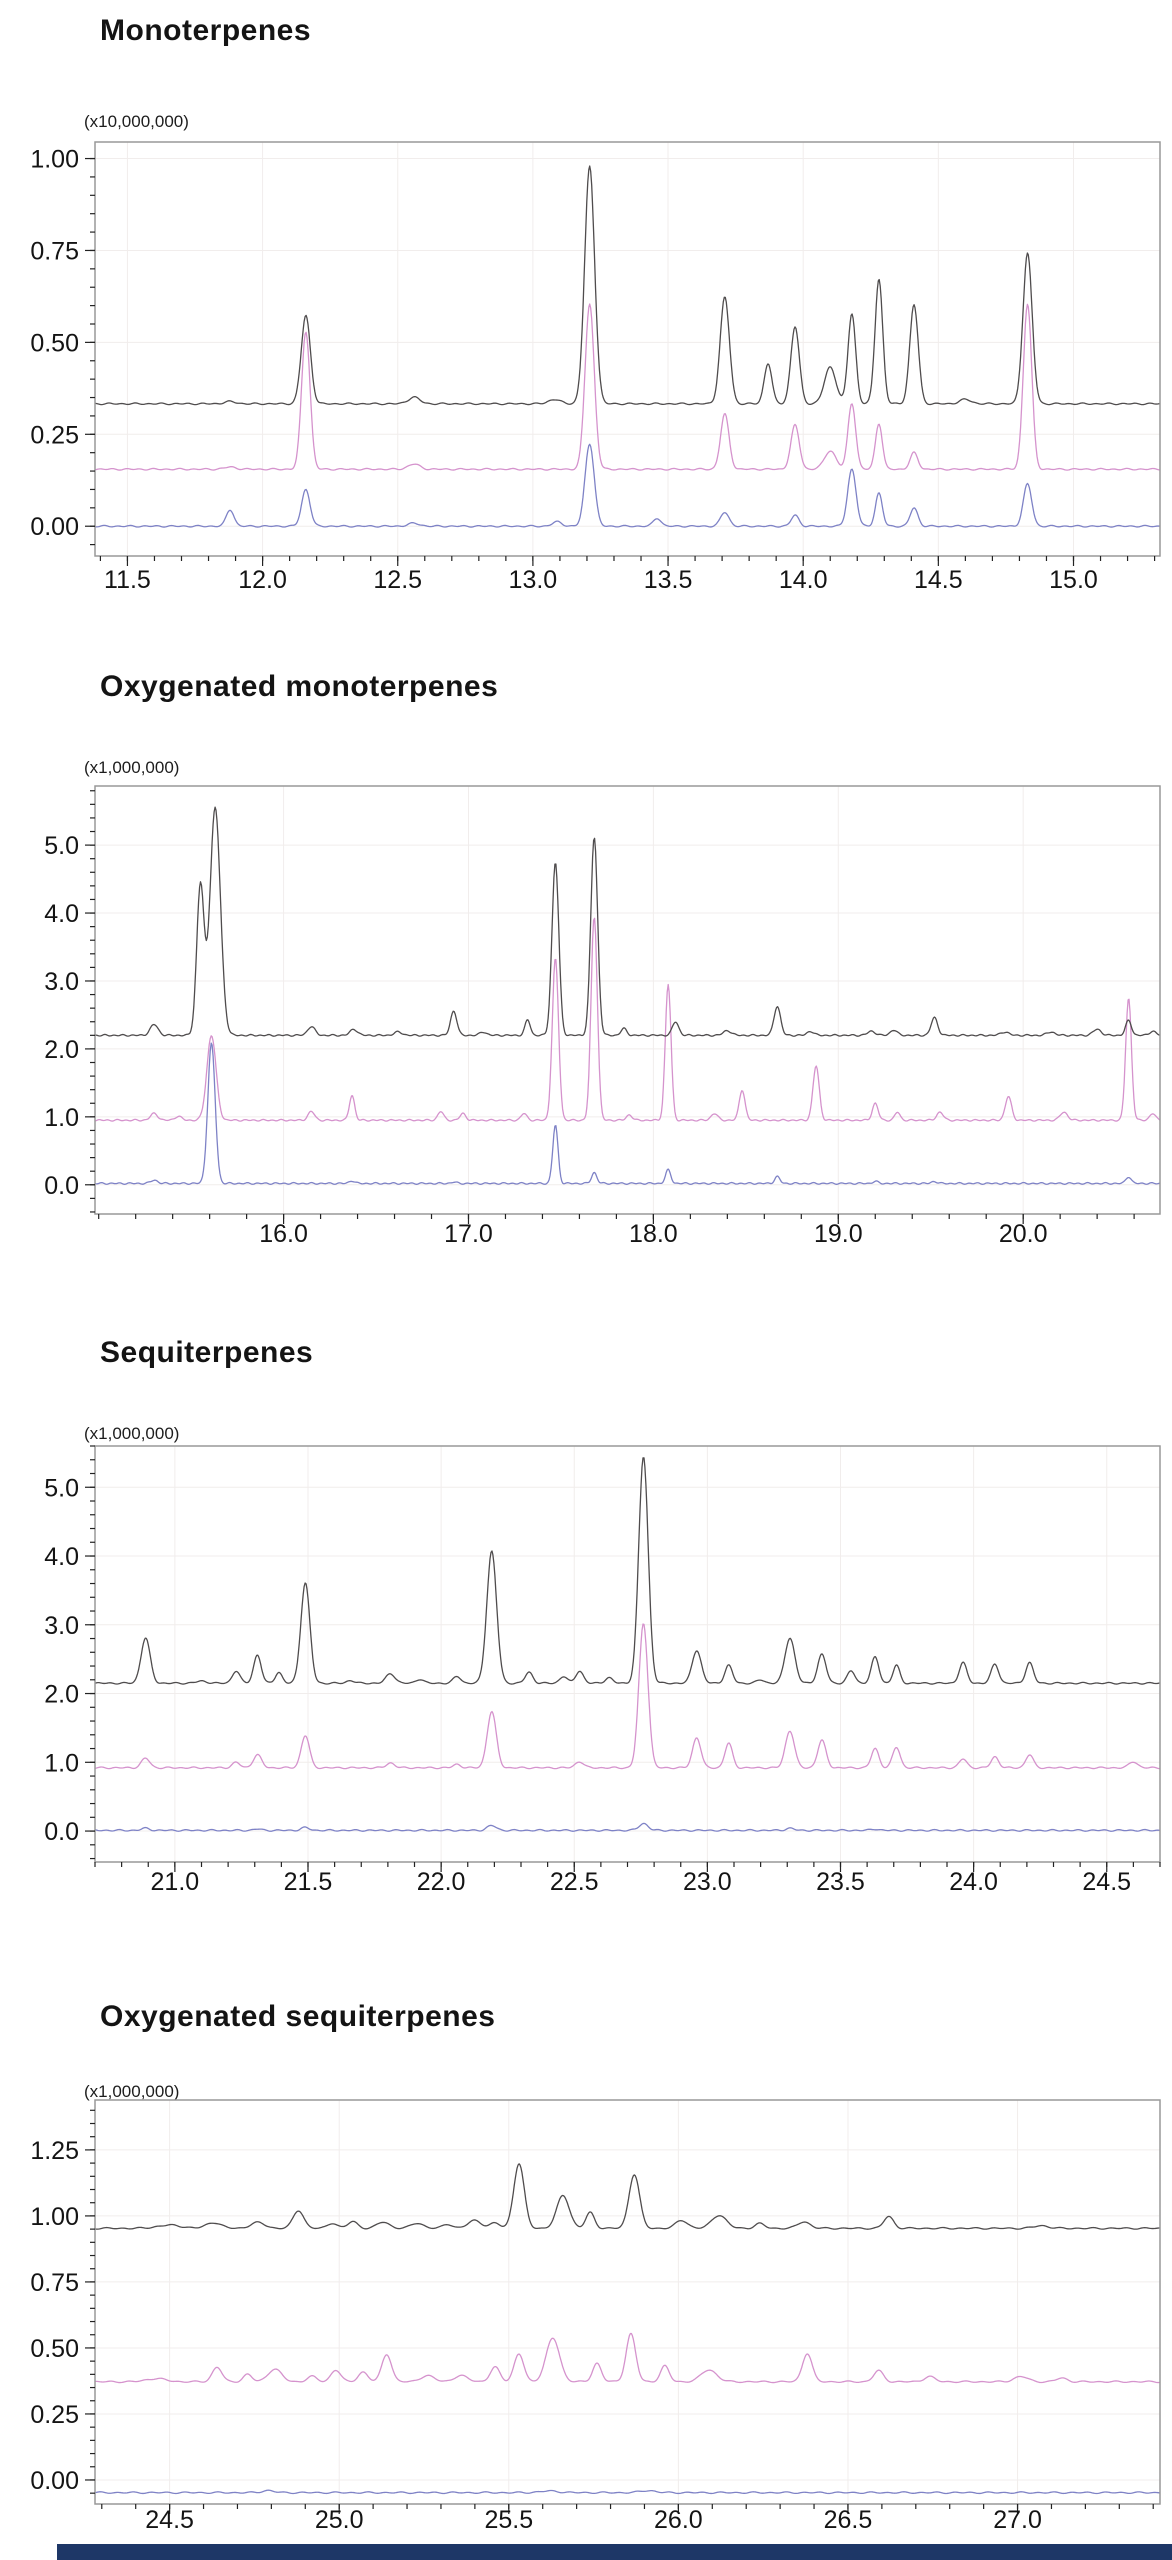 This screenshot has height=2560, width=1172. What do you see at coordinates (298, 2016) in the screenshot?
I see `chart-title: Oxygenated sequiterpenes` at bounding box center [298, 2016].